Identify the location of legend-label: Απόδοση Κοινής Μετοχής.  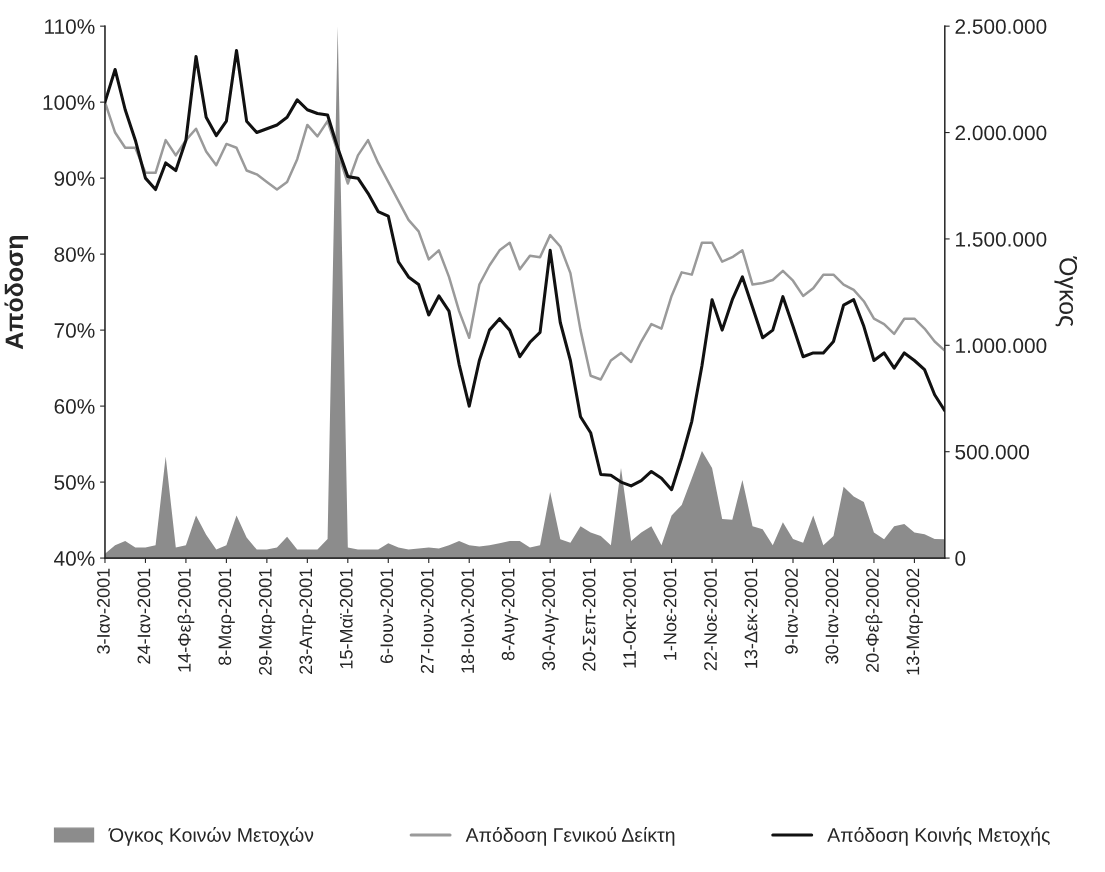
(938, 836).